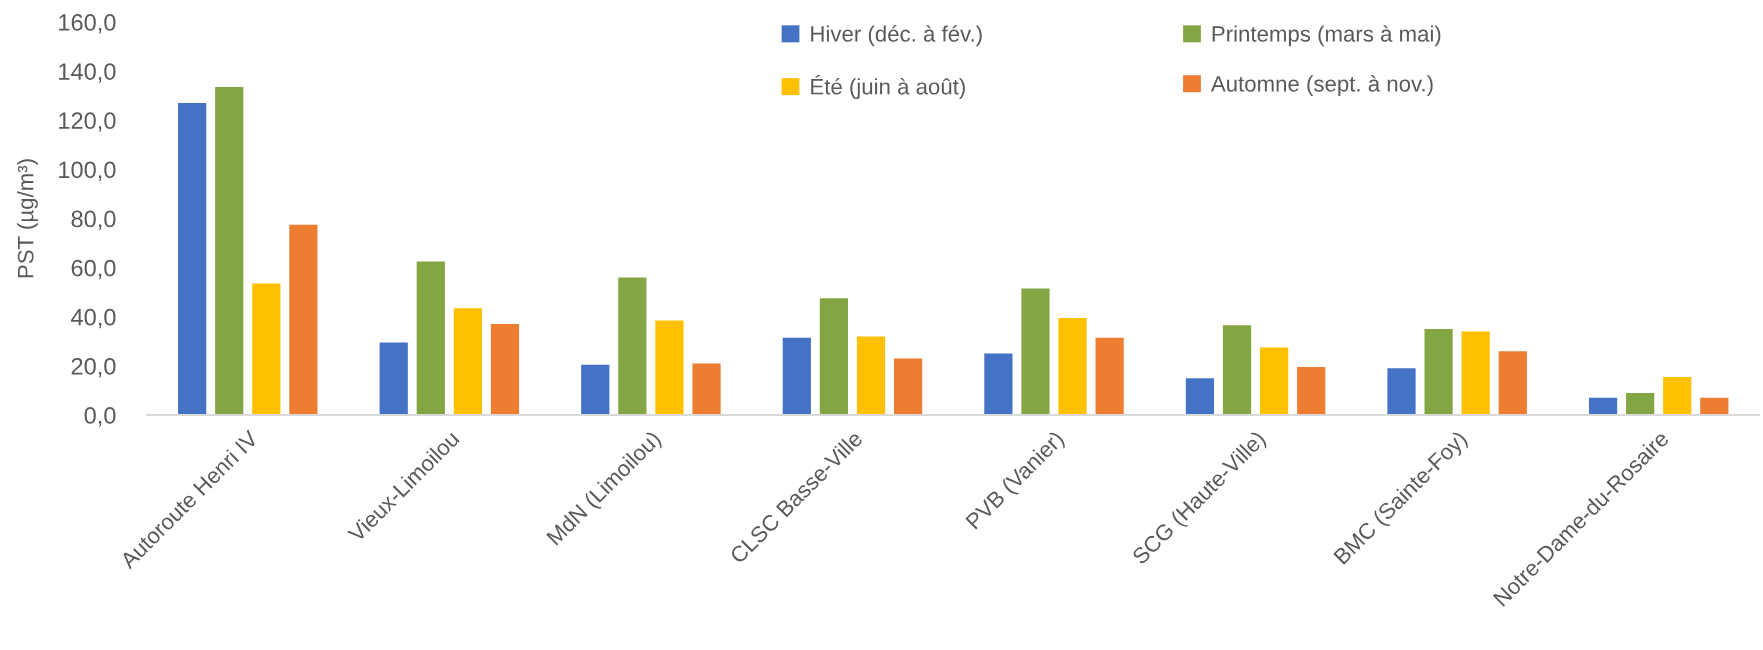  What do you see at coordinates (87, 73) in the screenshot?
I see `y-tick-label: 140,0` at bounding box center [87, 73].